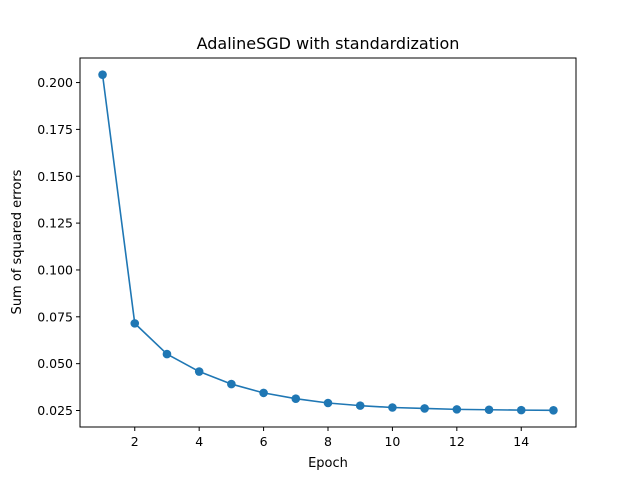 The width and height of the screenshot is (640, 480). I want to click on y-tick-label: 0.175, so click(55, 129).